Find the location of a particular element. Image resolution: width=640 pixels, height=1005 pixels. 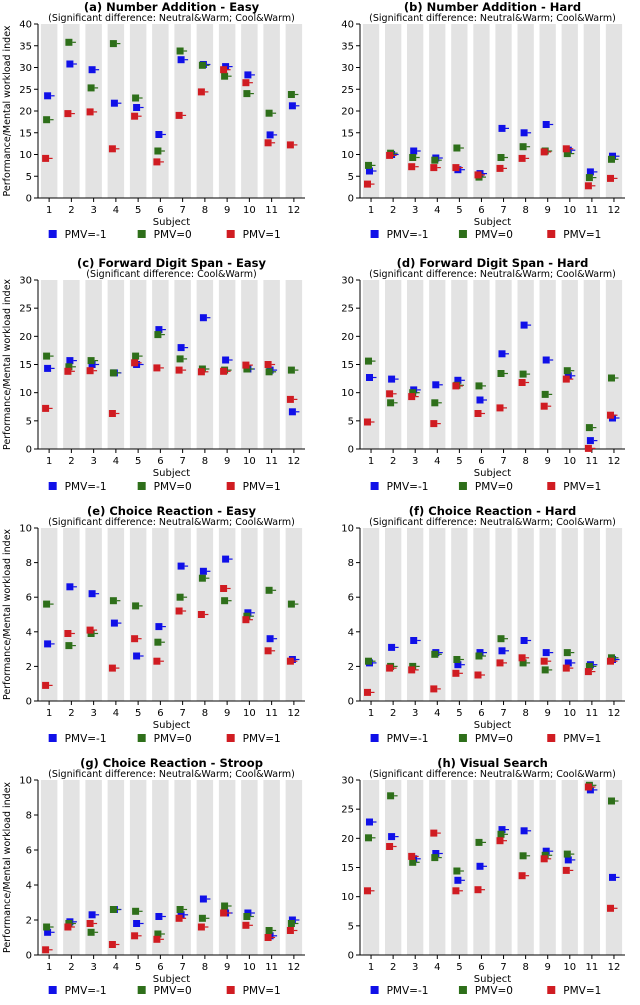

y-tick-label: 8 is located at coordinates (29, 816).